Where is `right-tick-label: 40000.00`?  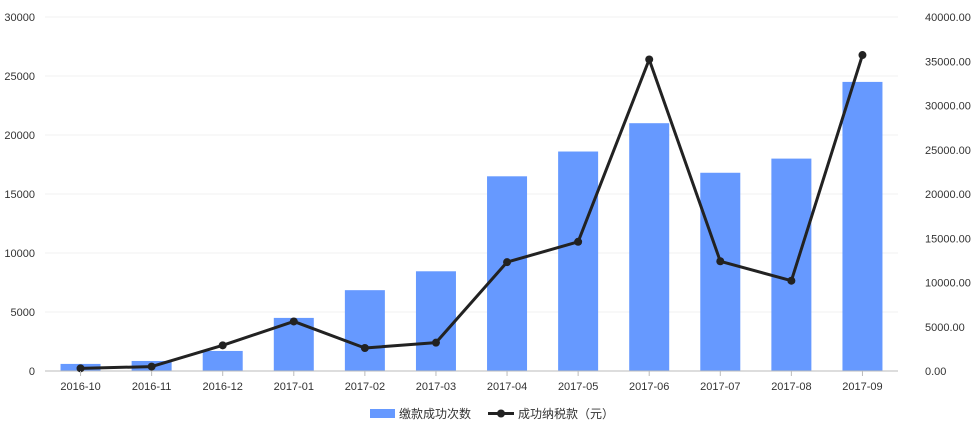
right-tick-label: 40000.00 is located at coordinates (948, 18).